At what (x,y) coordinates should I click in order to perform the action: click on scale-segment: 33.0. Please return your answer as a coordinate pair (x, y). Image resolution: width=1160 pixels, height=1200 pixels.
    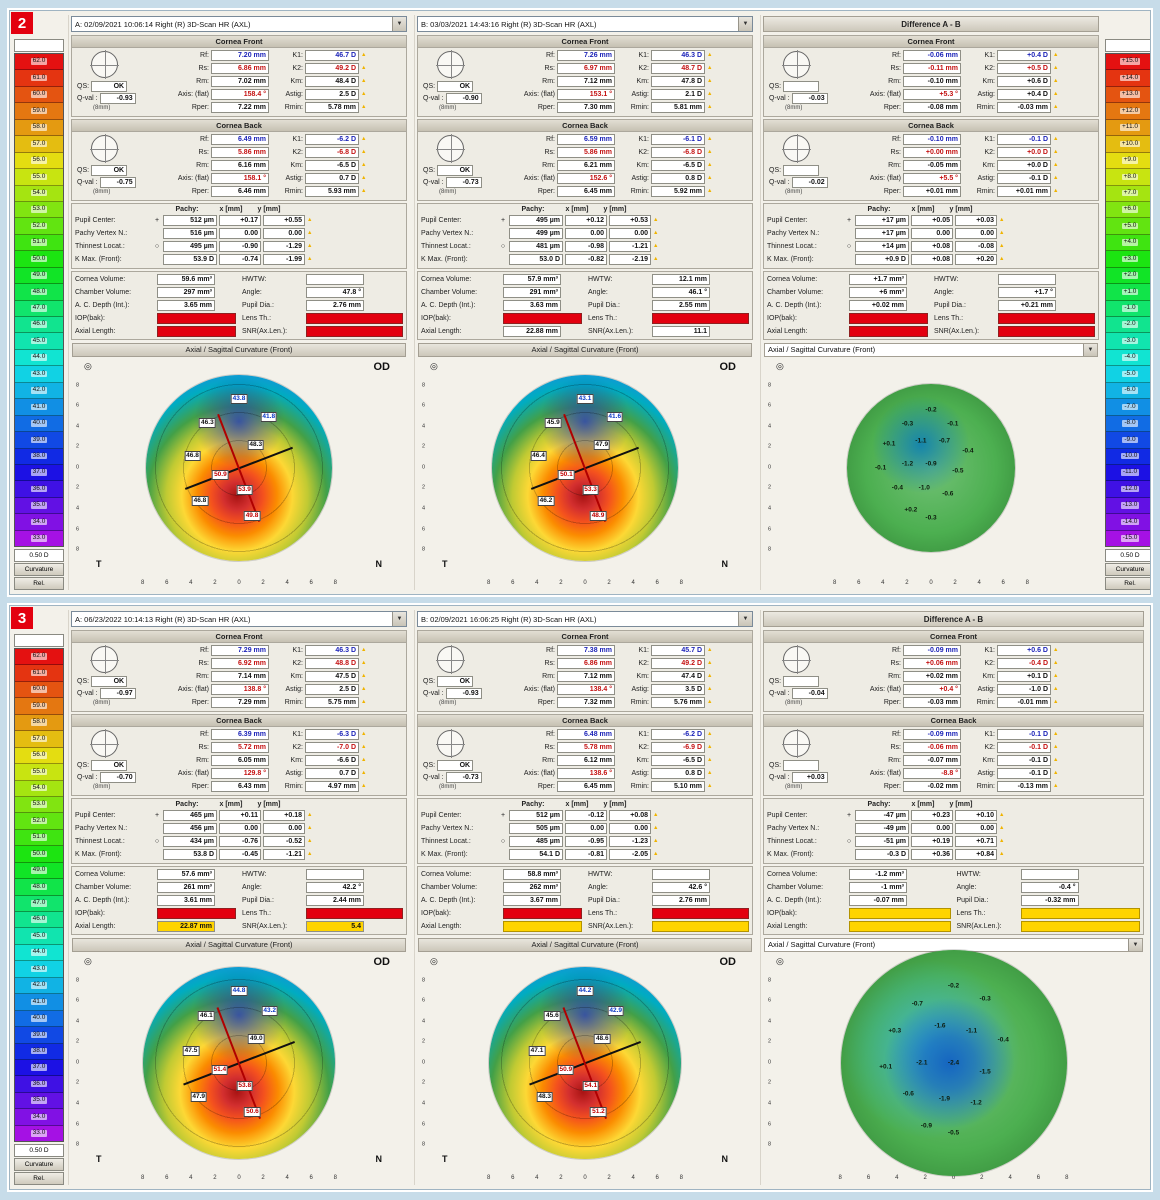
    Looking at the image, I should click on (39, 538).